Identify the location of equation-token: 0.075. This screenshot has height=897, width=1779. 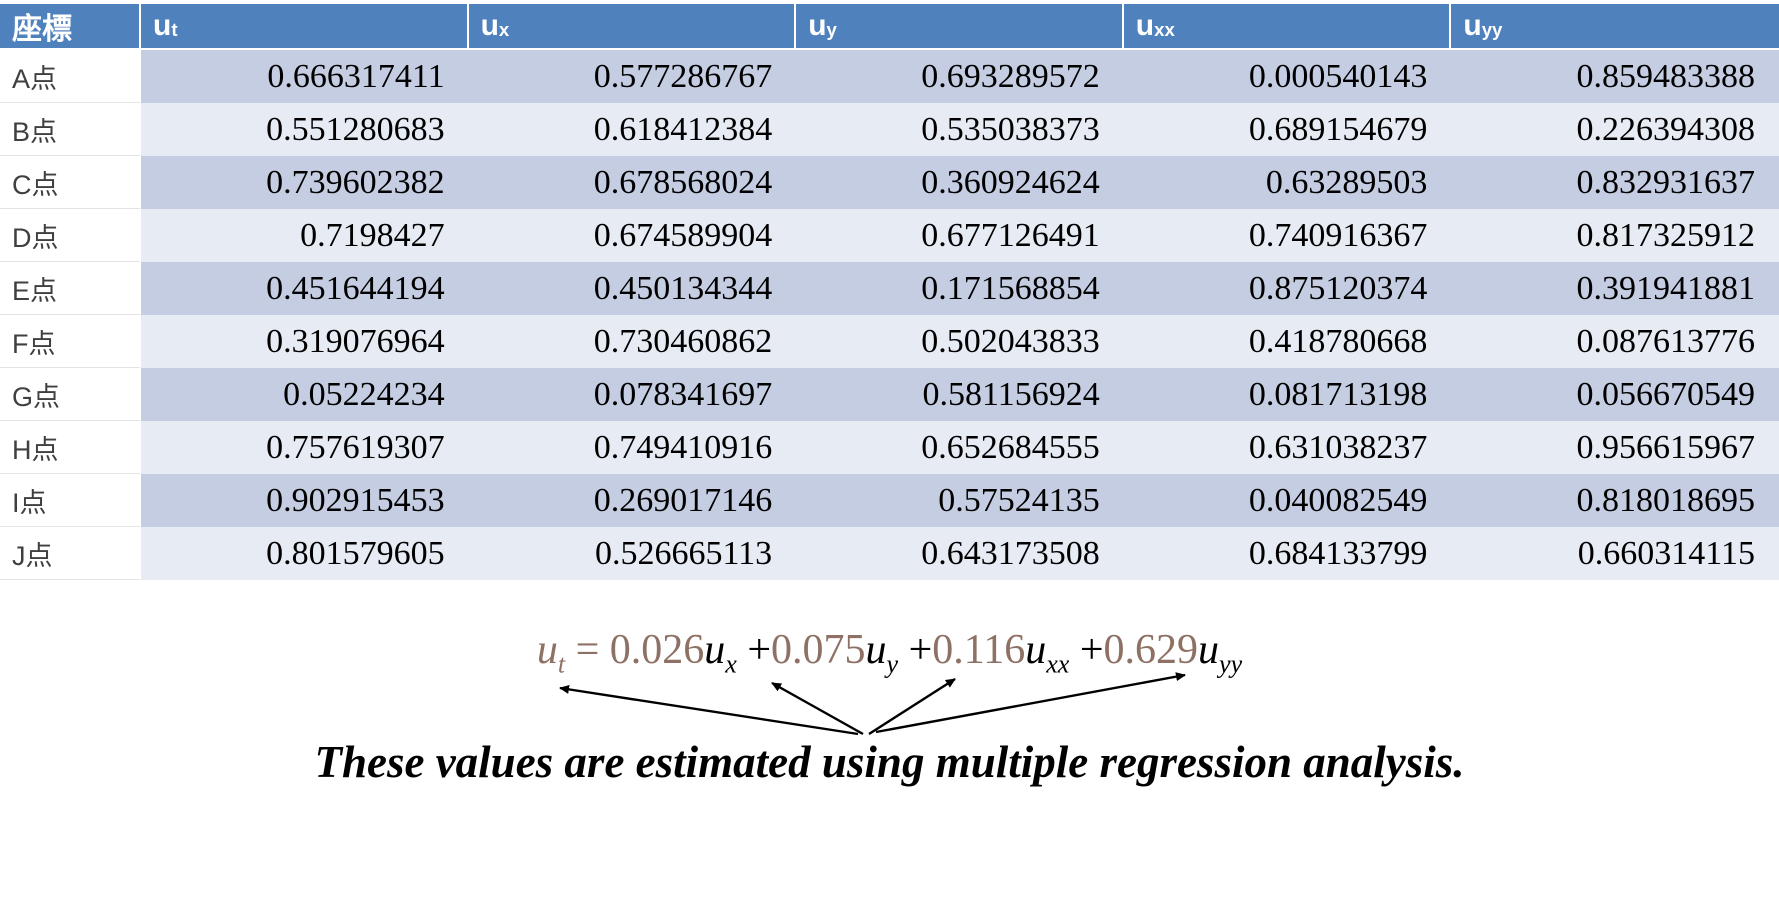
(818, 650).